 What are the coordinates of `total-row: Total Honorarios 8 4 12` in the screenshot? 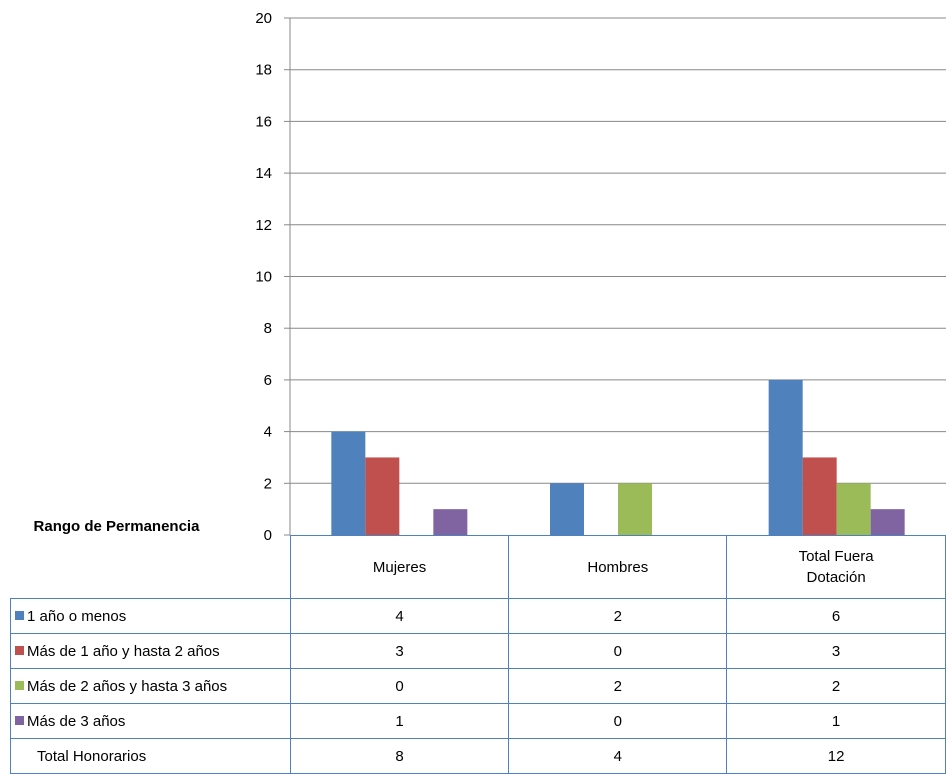 It's located at (478, 756).